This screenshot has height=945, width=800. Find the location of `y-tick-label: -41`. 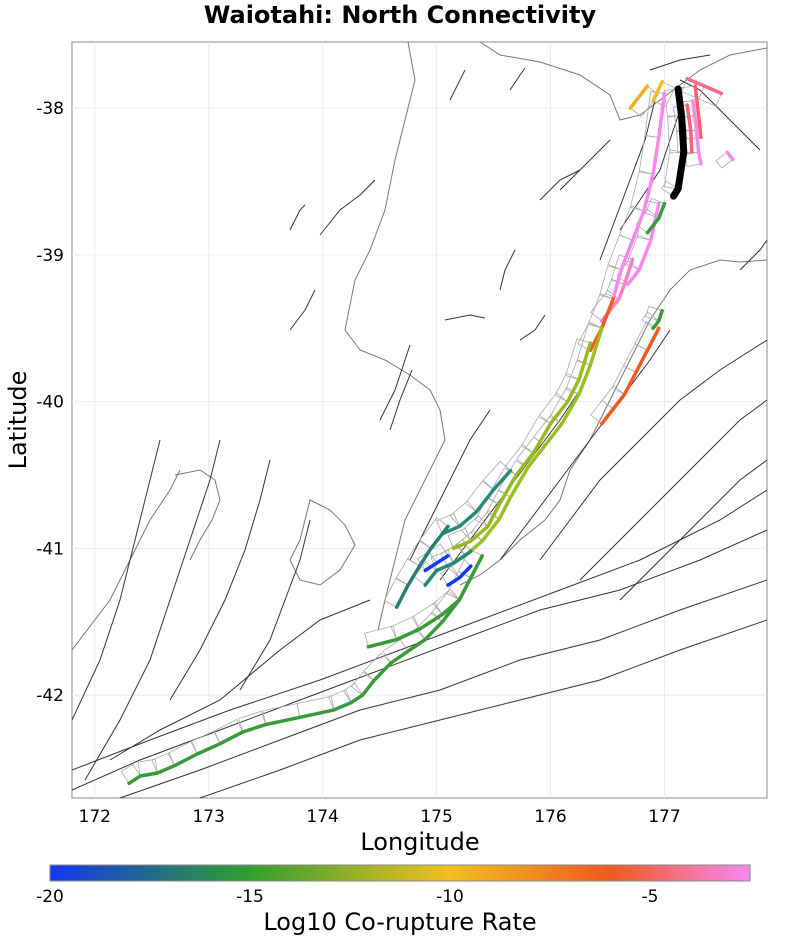

y-tick-label: -41 is located at coordinates (50, 549).